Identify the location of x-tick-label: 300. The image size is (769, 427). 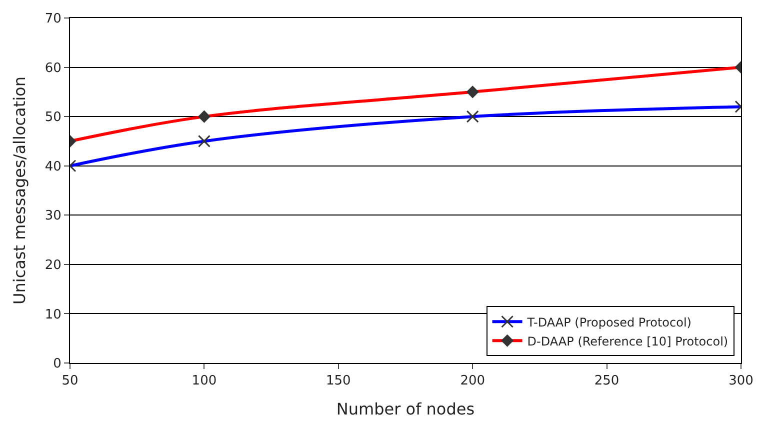
(741, 381).